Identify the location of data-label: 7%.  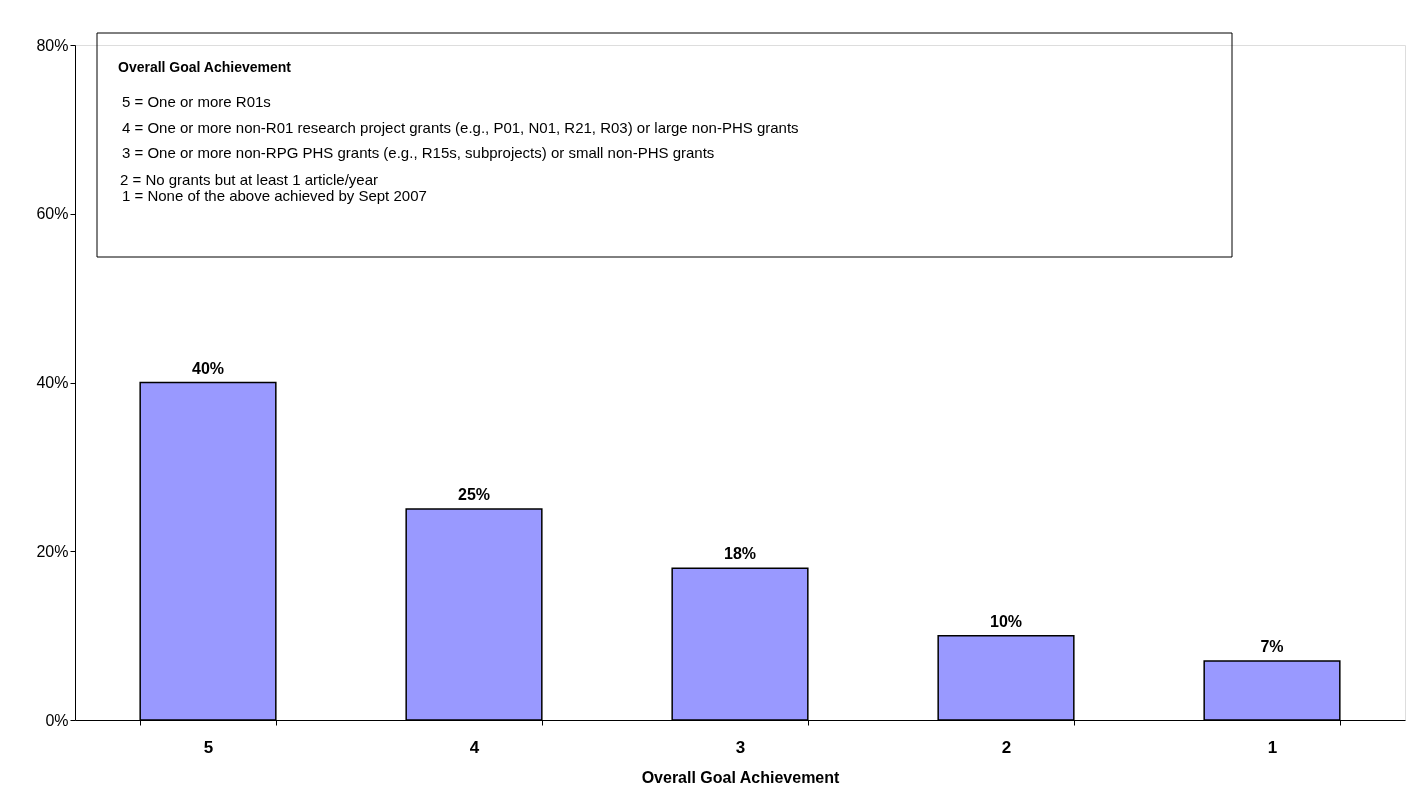
(1272, 646).